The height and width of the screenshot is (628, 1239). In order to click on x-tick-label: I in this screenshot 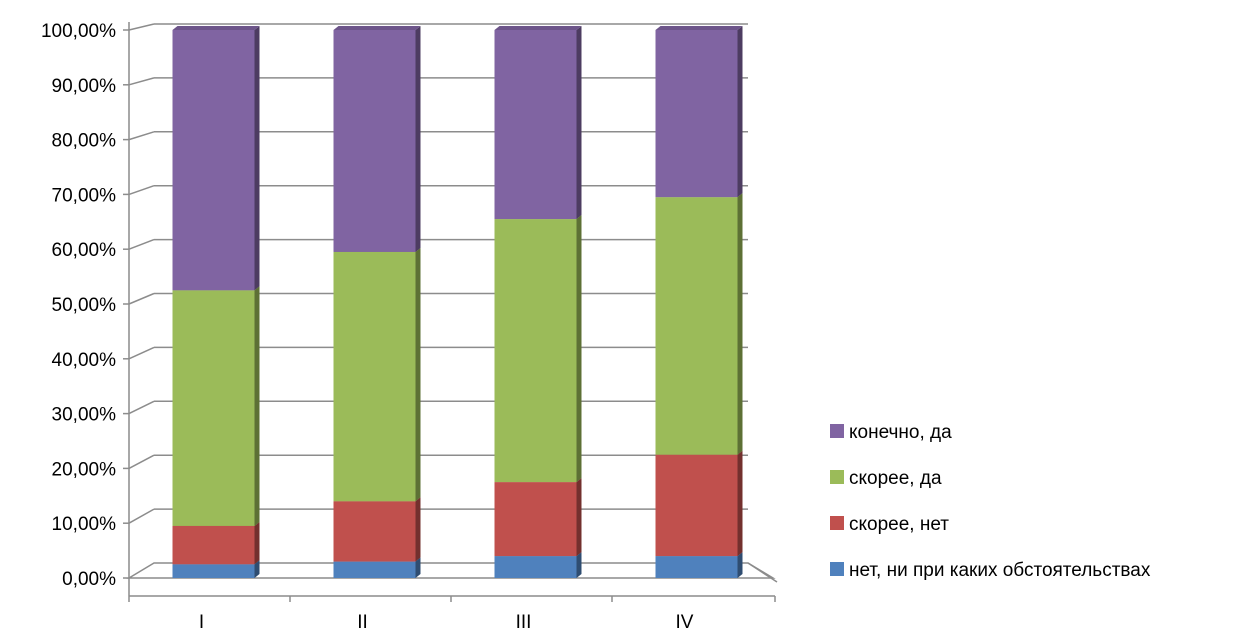, I will do `click(201, 620)`.